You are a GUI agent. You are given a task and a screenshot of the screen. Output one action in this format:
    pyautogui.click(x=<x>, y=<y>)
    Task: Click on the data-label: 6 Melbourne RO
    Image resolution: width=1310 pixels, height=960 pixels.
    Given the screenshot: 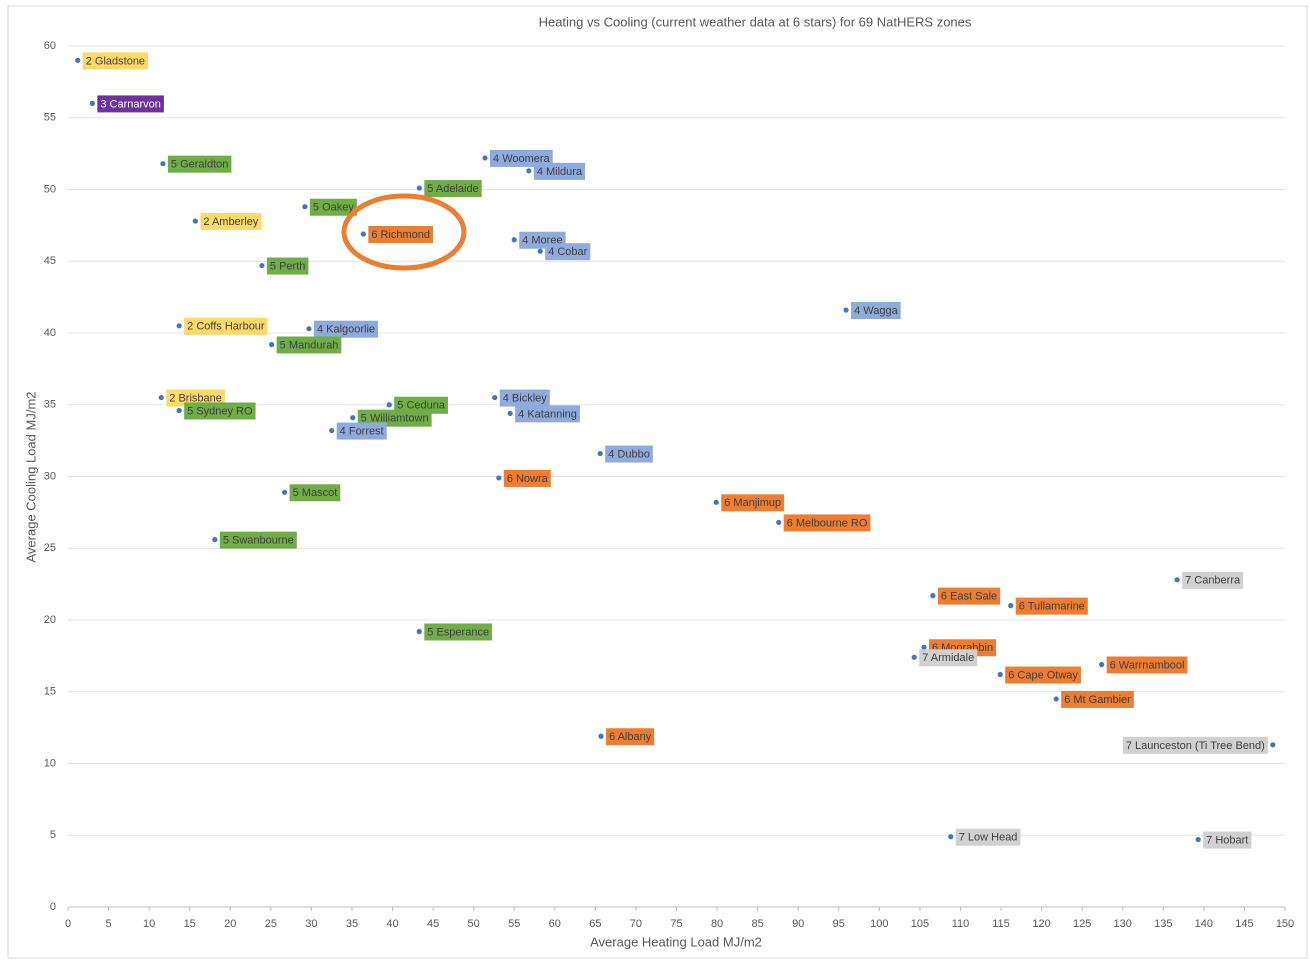 What is the action you would take?
    pyautogui.click(x=827, y=523)
    